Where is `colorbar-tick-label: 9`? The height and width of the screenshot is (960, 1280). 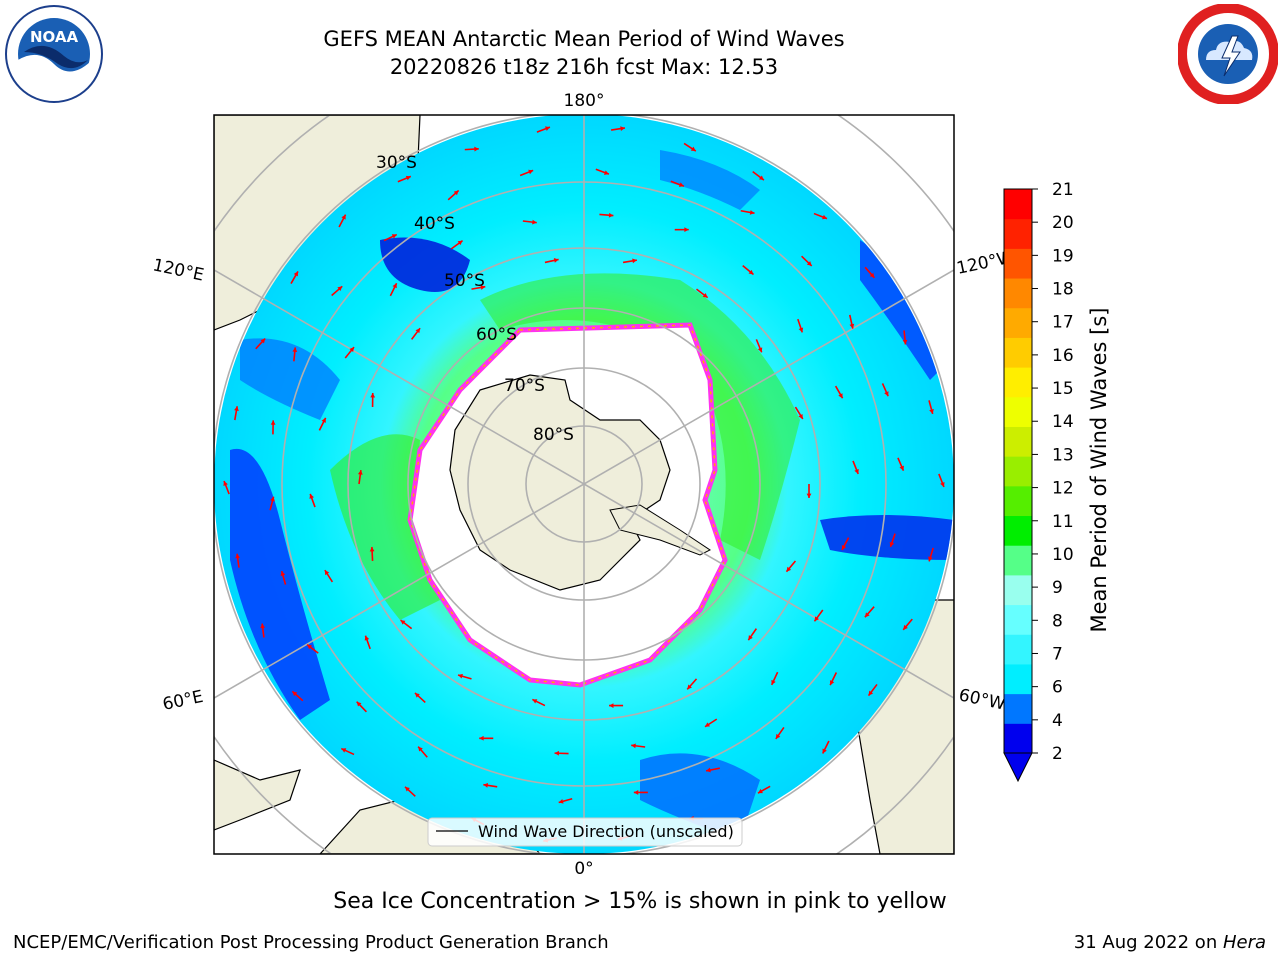 colorbar-tick-label: 9 is located at coordinates (1057, 588).